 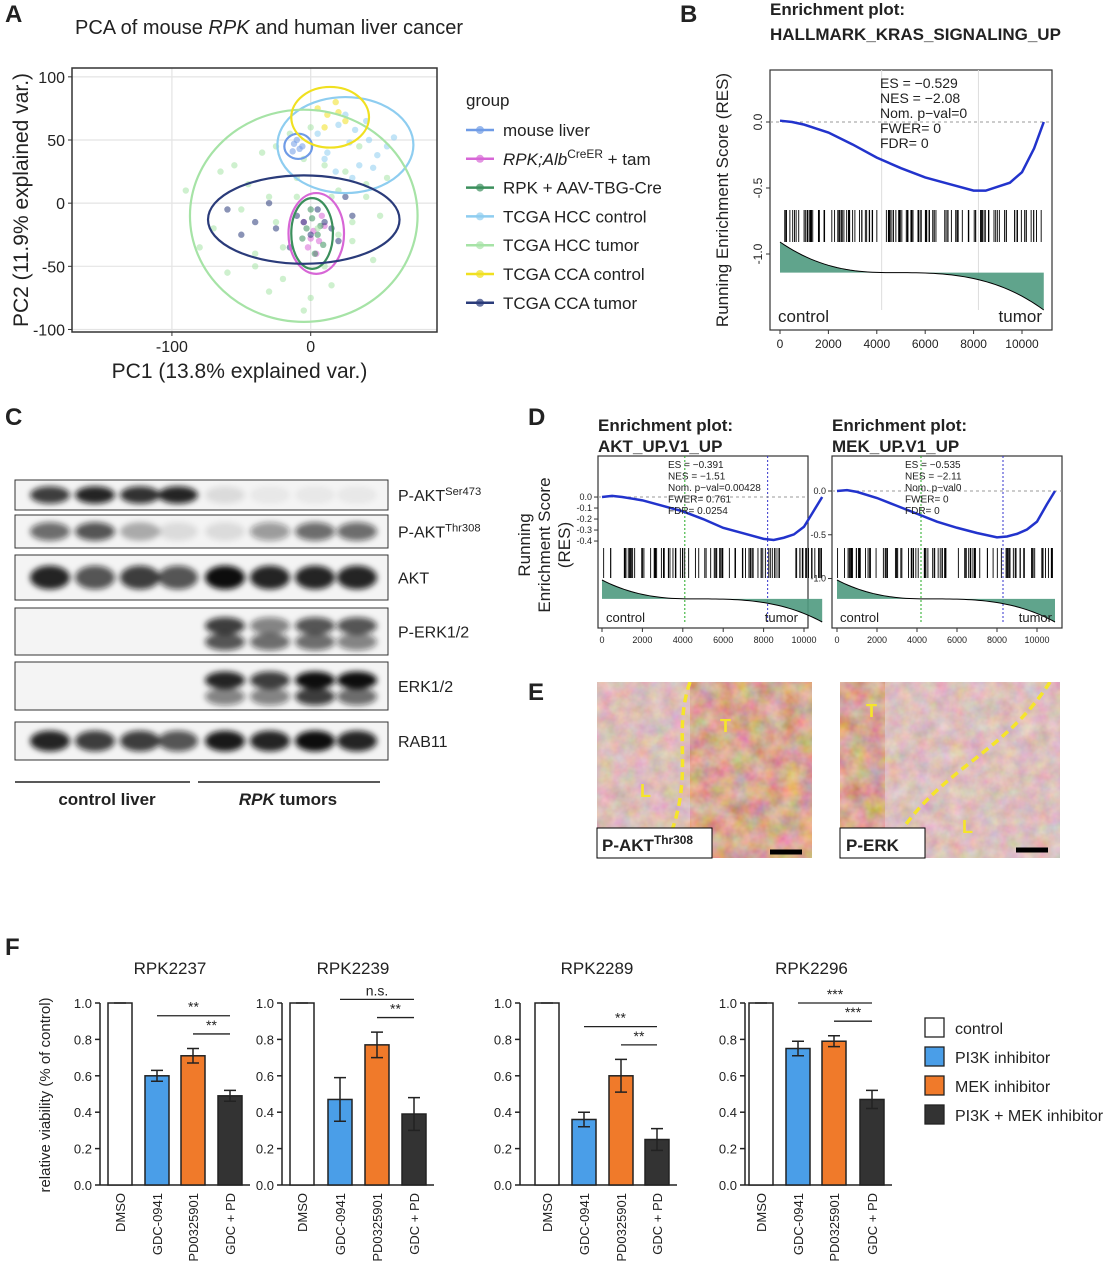 I want to click on y-tick-label: 0.0, so click(x=585, y=497).